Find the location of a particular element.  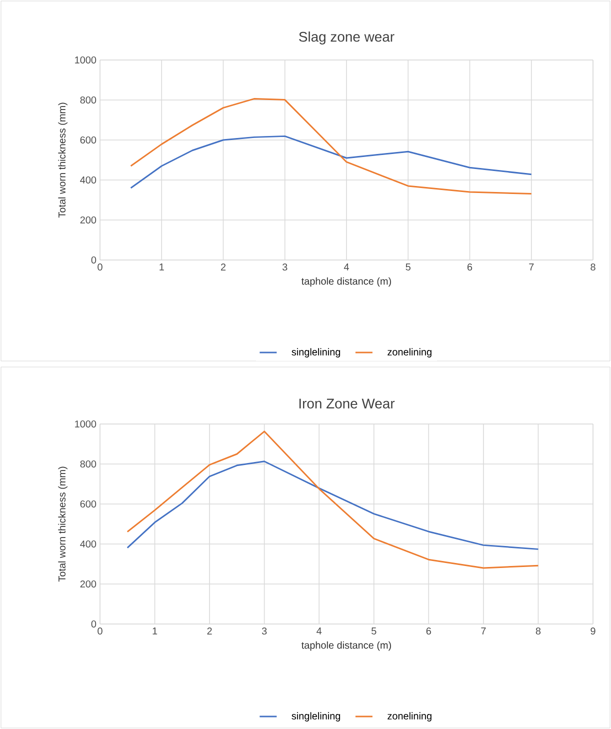

chart-title: Slag zone wear is located at coordinates (346, 37).